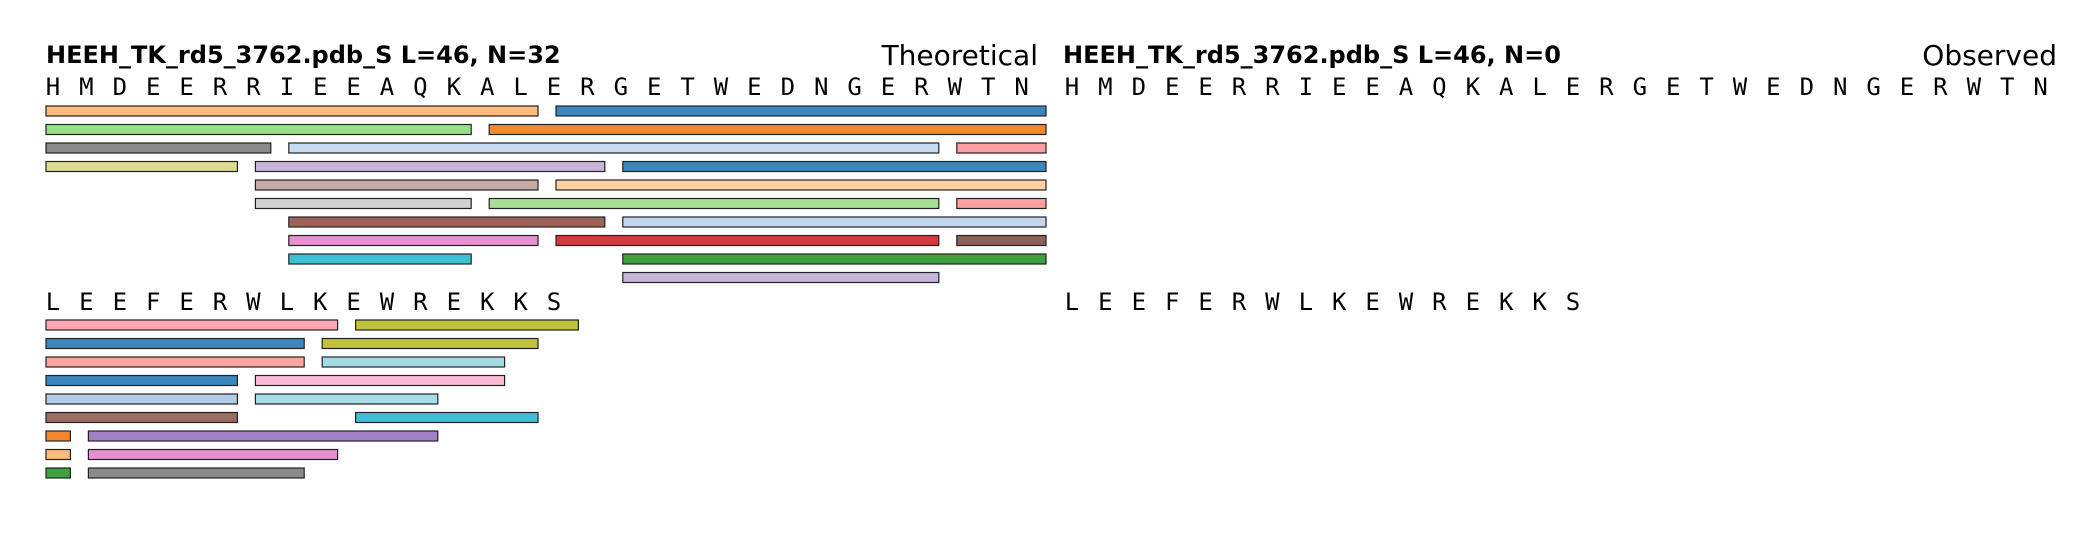 The height and width of the screenshot is (540, 2100). Describe the element at coordinates (1139, 87) in the screenshot. I see `residue-letter: D` at that location.